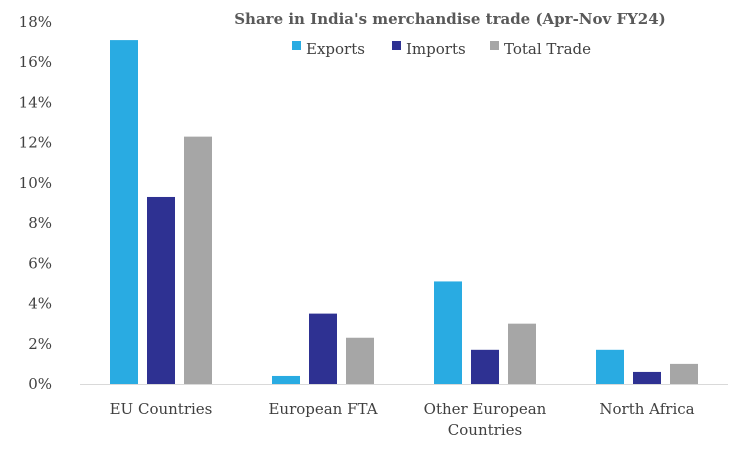 This screenshot has height=450, width=750. Describe the element at coordinates (485, 409) in the screenshot. I see `x-category-label: Other European` at that location.